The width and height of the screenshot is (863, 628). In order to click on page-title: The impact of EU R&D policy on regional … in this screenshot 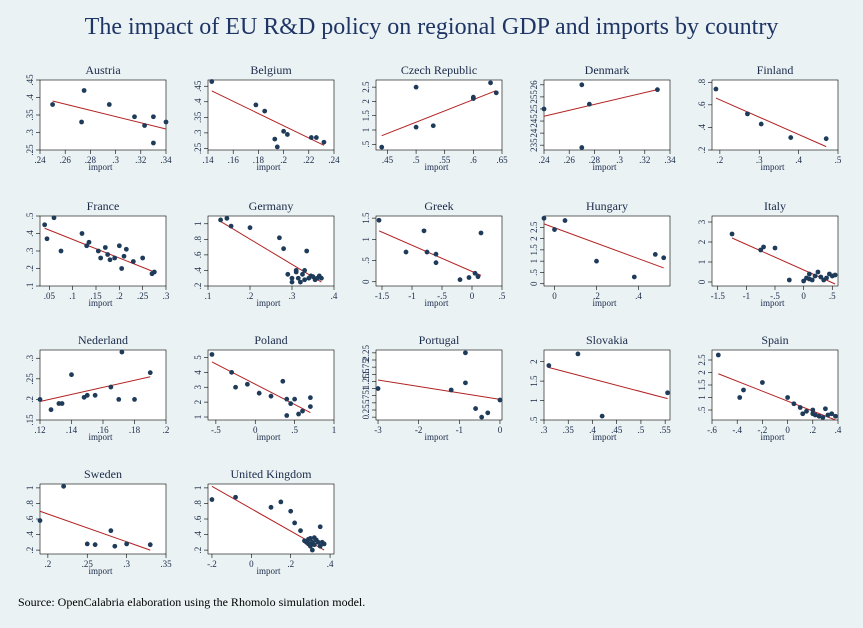, I will do `click(431, 27)`.